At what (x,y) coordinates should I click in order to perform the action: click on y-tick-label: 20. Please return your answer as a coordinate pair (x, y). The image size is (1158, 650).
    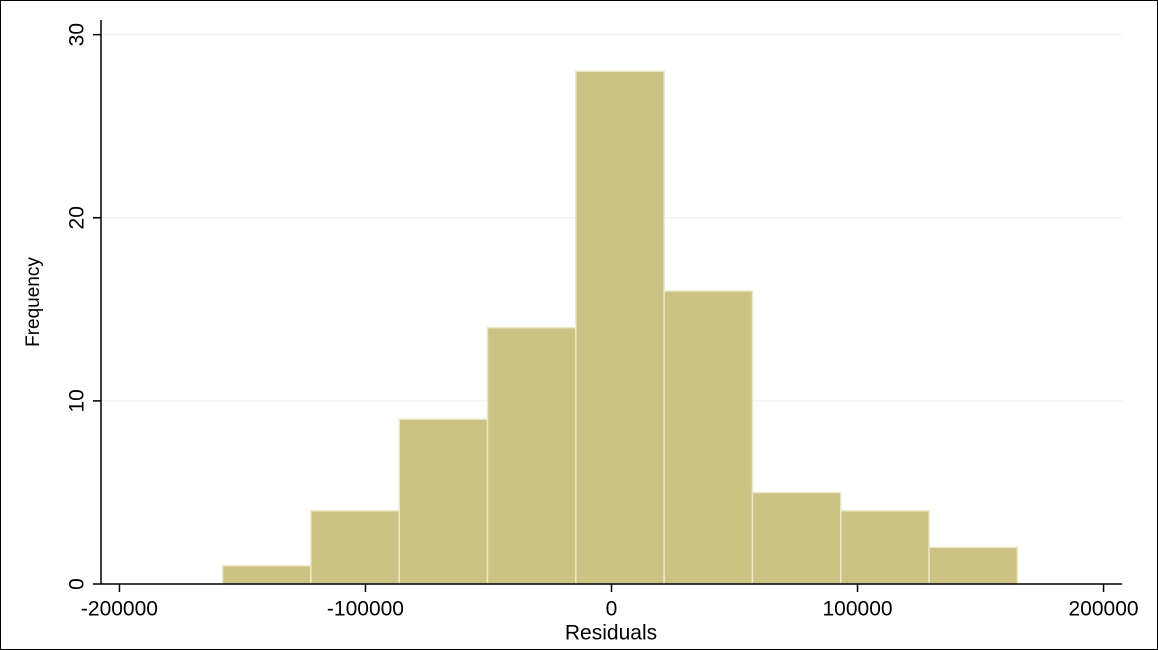
    Looking at the image, I should click on (77, 217).